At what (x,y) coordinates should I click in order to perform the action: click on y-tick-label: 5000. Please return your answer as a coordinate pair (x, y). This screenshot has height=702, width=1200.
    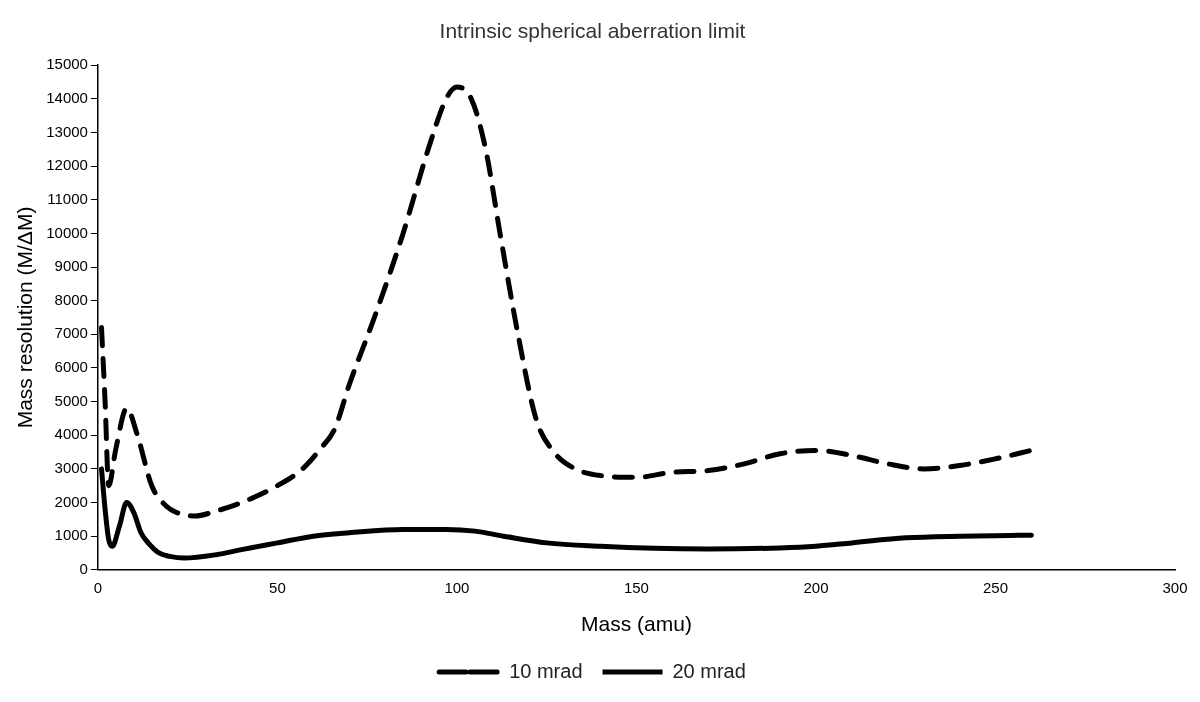
    Looking at the image, I should click on (71, 400).